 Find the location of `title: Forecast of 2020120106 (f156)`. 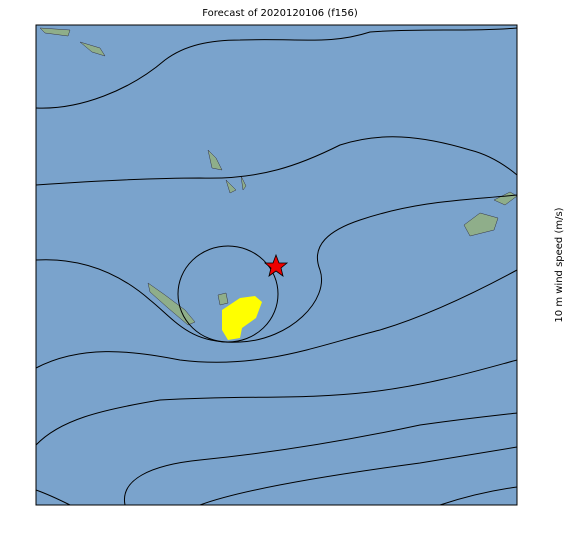

title: Forecast of 2020120106 (f156) is located at coordinates (280, 13).